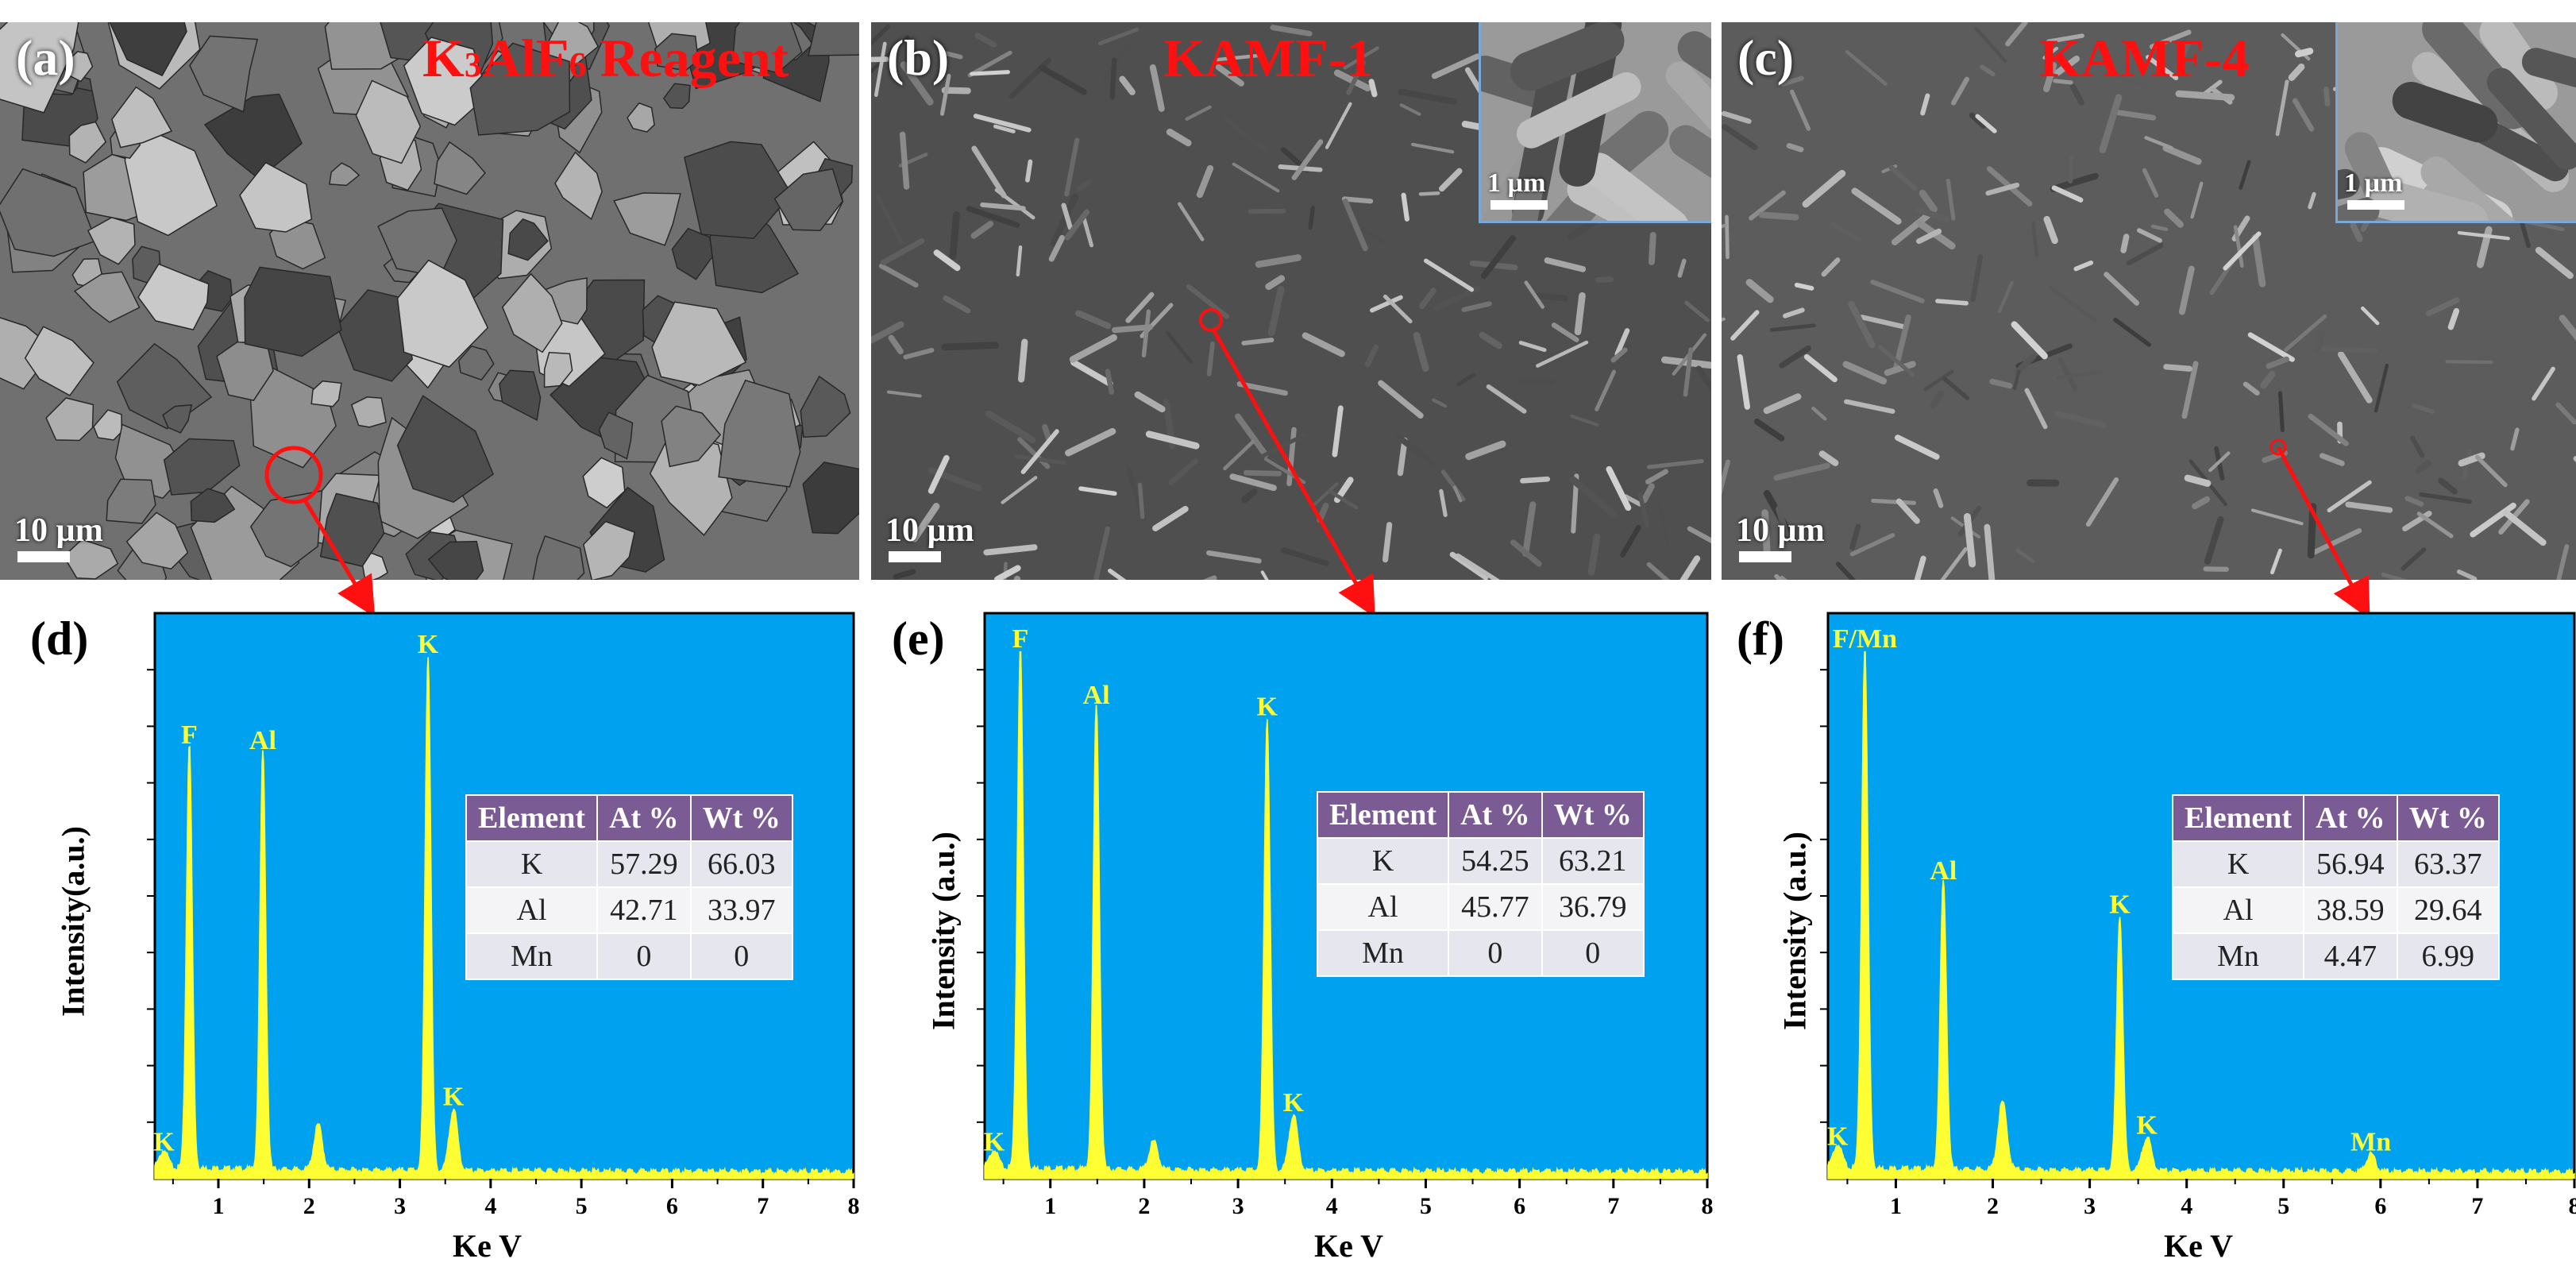 The height and width of the screenshot is (1278, 2576). I want to click on sem-image-k3alf6: (a) K3AlF6 Reagent 10 µm, so click(429, 301).